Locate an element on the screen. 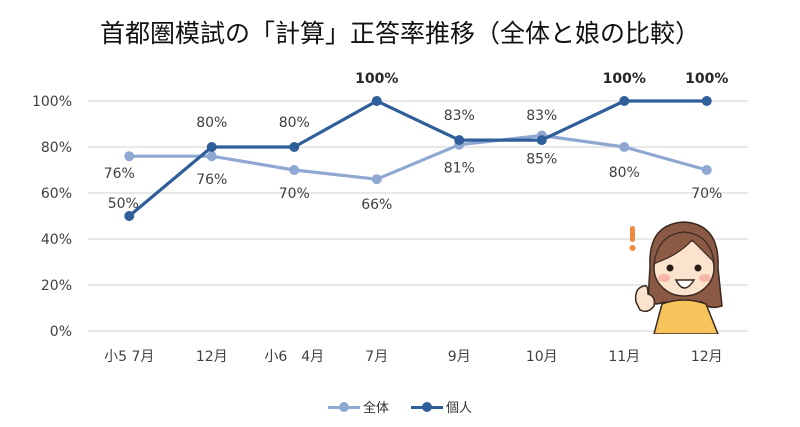 Image resolution: width=800 pixels, height=427 pixels. legend-item-individual: 個人 is located at coordinates (441, 406).